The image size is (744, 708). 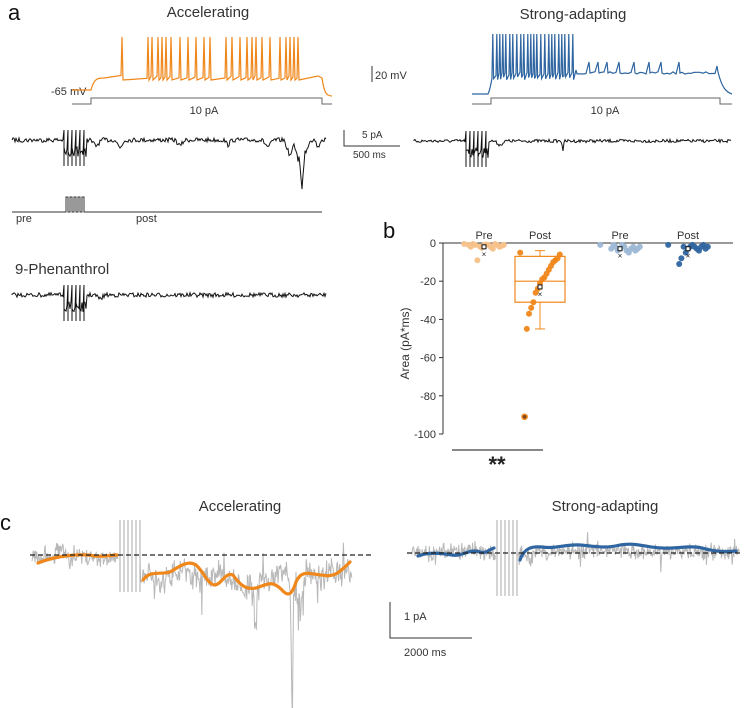 What do you see at coordinates (69, 92) in the screenshot?
I see `resting-potential-label: -65 mV` at bounding box center [69, 92].